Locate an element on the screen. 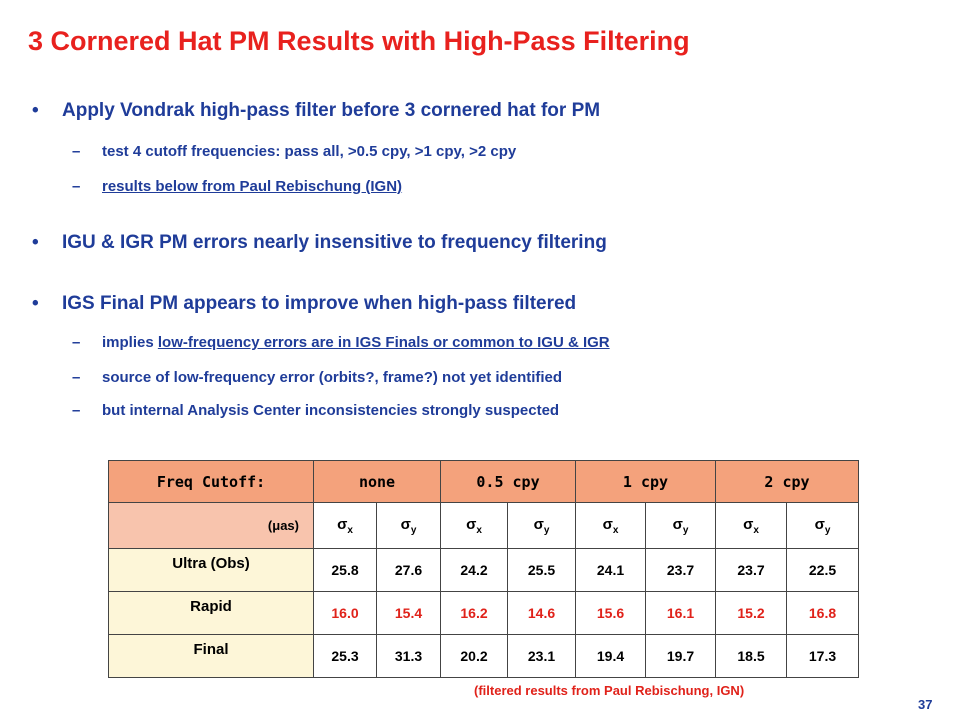 The image size is (960, 720). value-cell: 19.7 is located at coordinates (680, 656).